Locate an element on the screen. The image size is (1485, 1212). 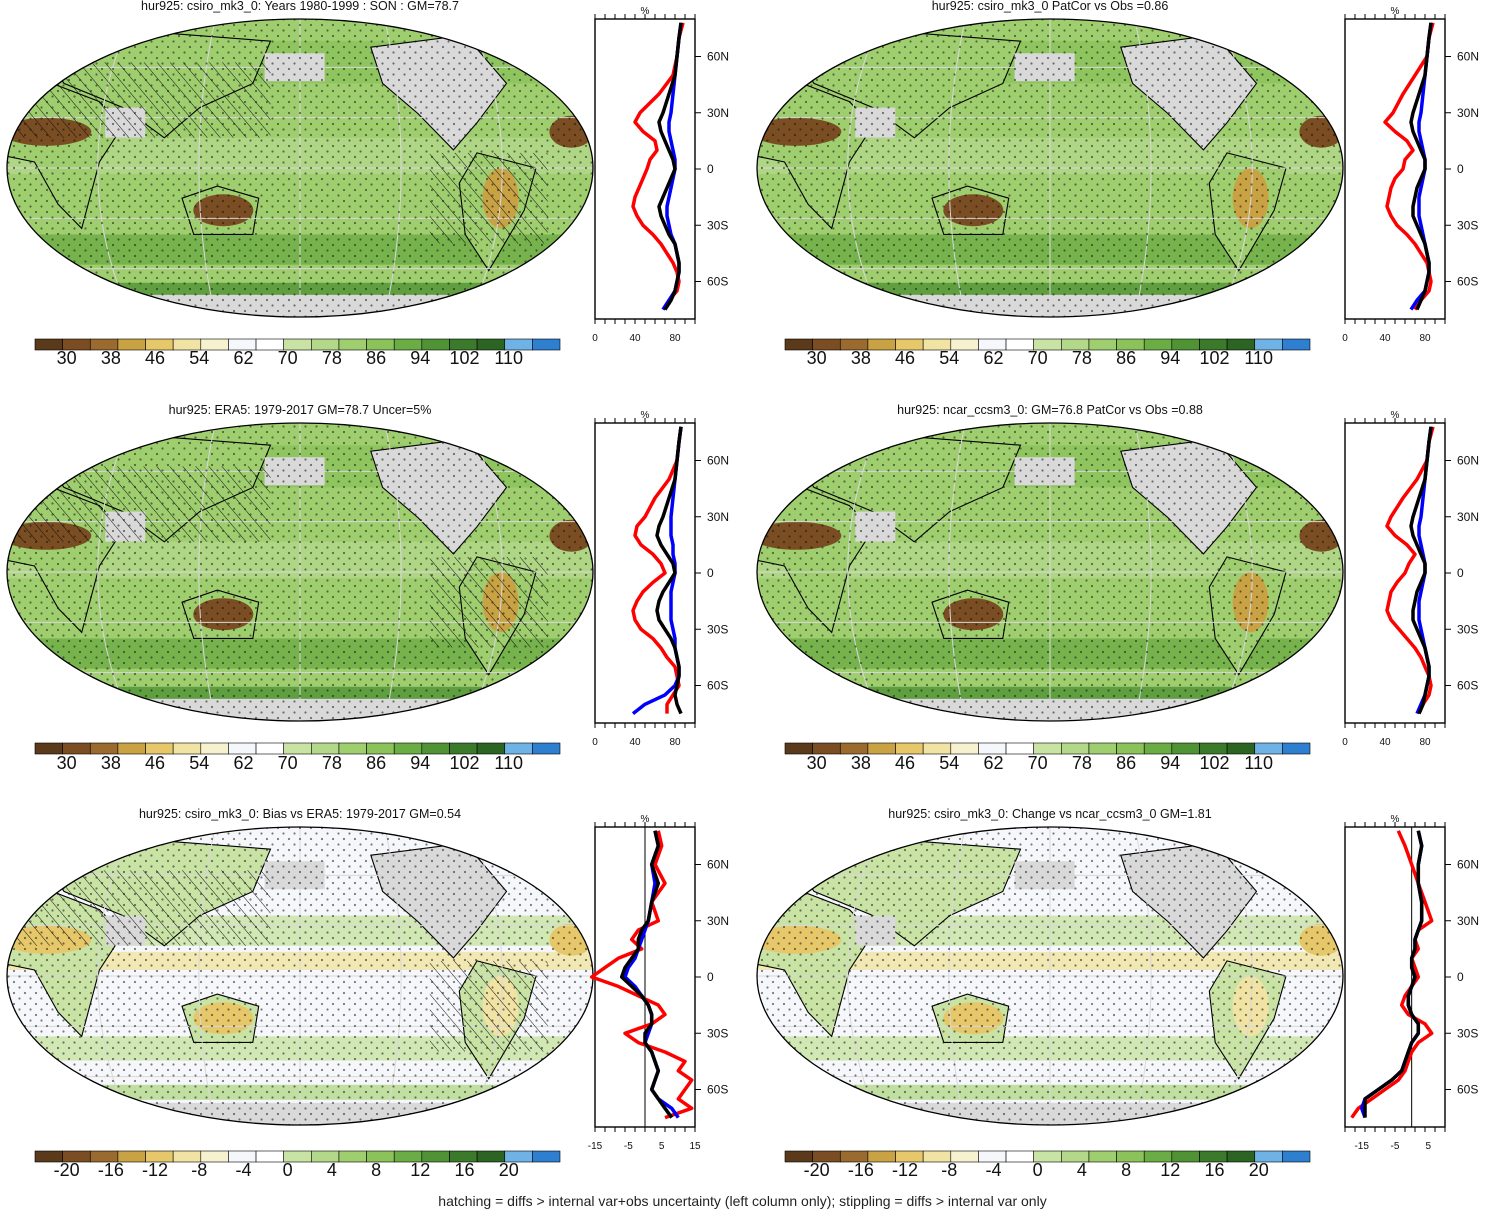
profile-panel-3: % 0 40 80 60N 30N 0 30S 60S is located at coordinates (660, 579).